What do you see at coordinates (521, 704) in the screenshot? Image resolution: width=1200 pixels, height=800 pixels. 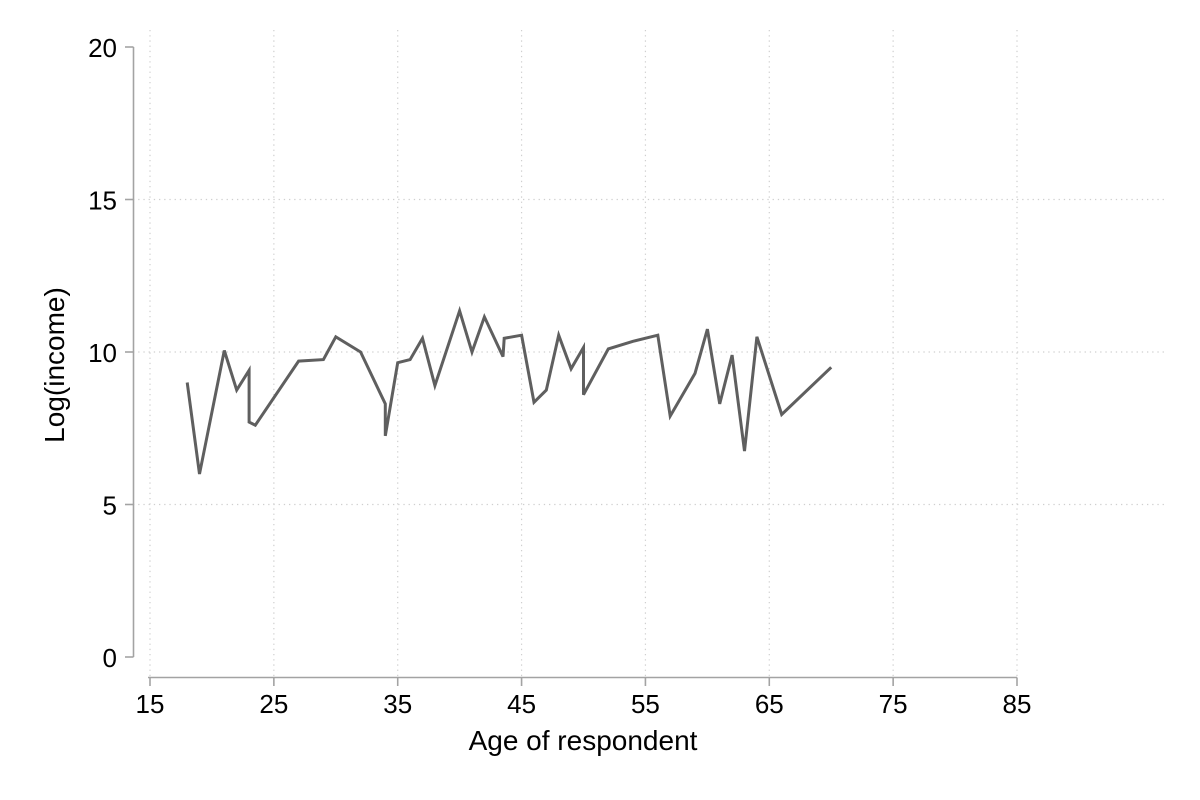 I see `x-tick-label: 45` at bounding box center [521, 704].